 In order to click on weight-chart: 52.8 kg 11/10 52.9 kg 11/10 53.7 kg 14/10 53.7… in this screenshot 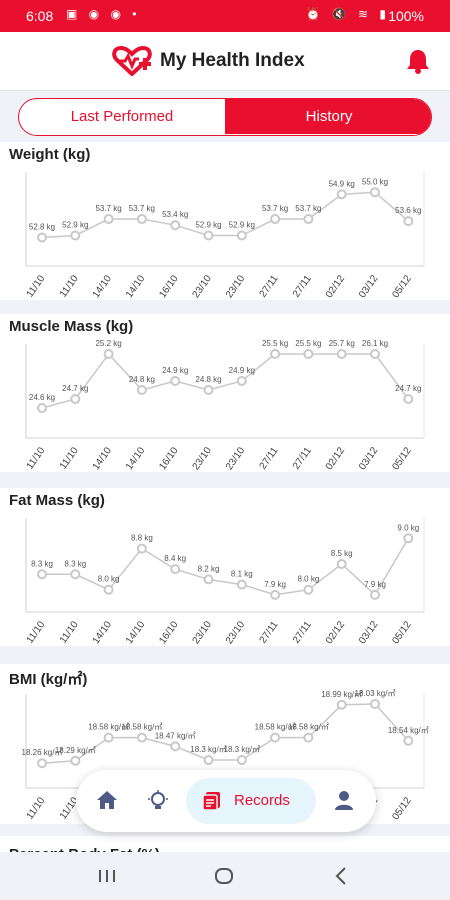, I will do `click(225, 236)`.